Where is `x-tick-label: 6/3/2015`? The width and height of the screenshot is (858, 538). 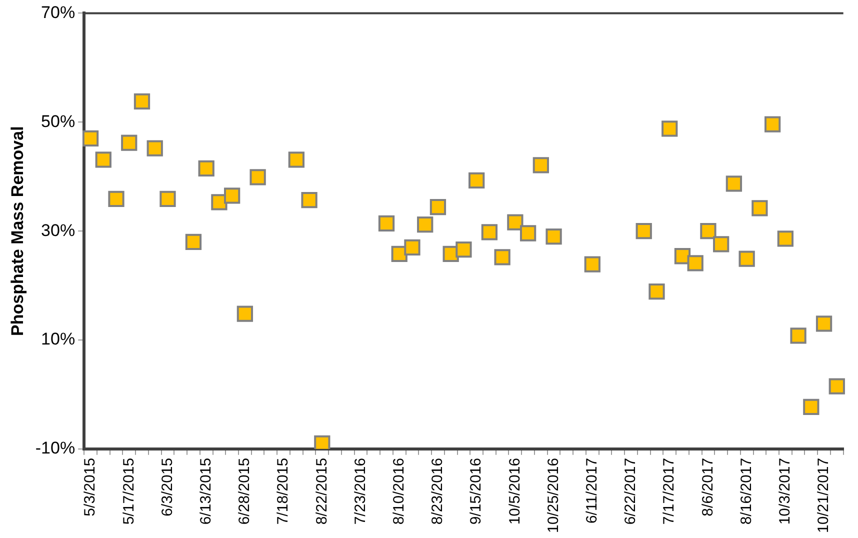
x-tick-label: 6/3/2015 is located at coordinates (167, 487).